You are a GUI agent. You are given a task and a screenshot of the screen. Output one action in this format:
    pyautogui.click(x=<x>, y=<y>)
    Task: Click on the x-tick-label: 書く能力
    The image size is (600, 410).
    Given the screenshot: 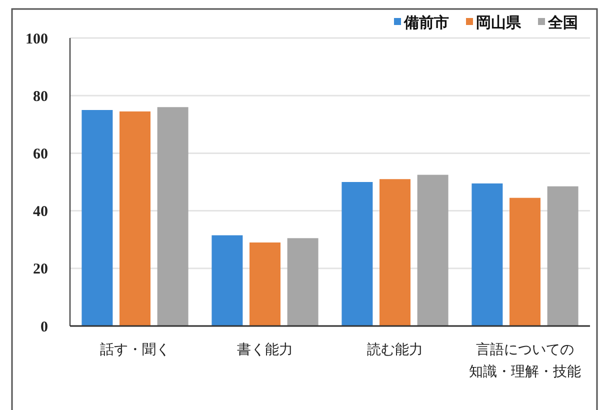 What is the action you would take?
    pyautogui.click(x=265, y=350)
    